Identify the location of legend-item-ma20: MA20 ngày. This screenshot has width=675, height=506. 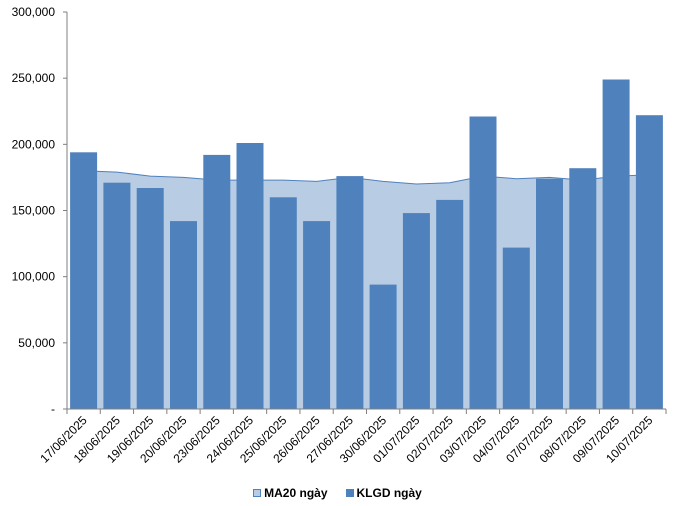
(290, 493).